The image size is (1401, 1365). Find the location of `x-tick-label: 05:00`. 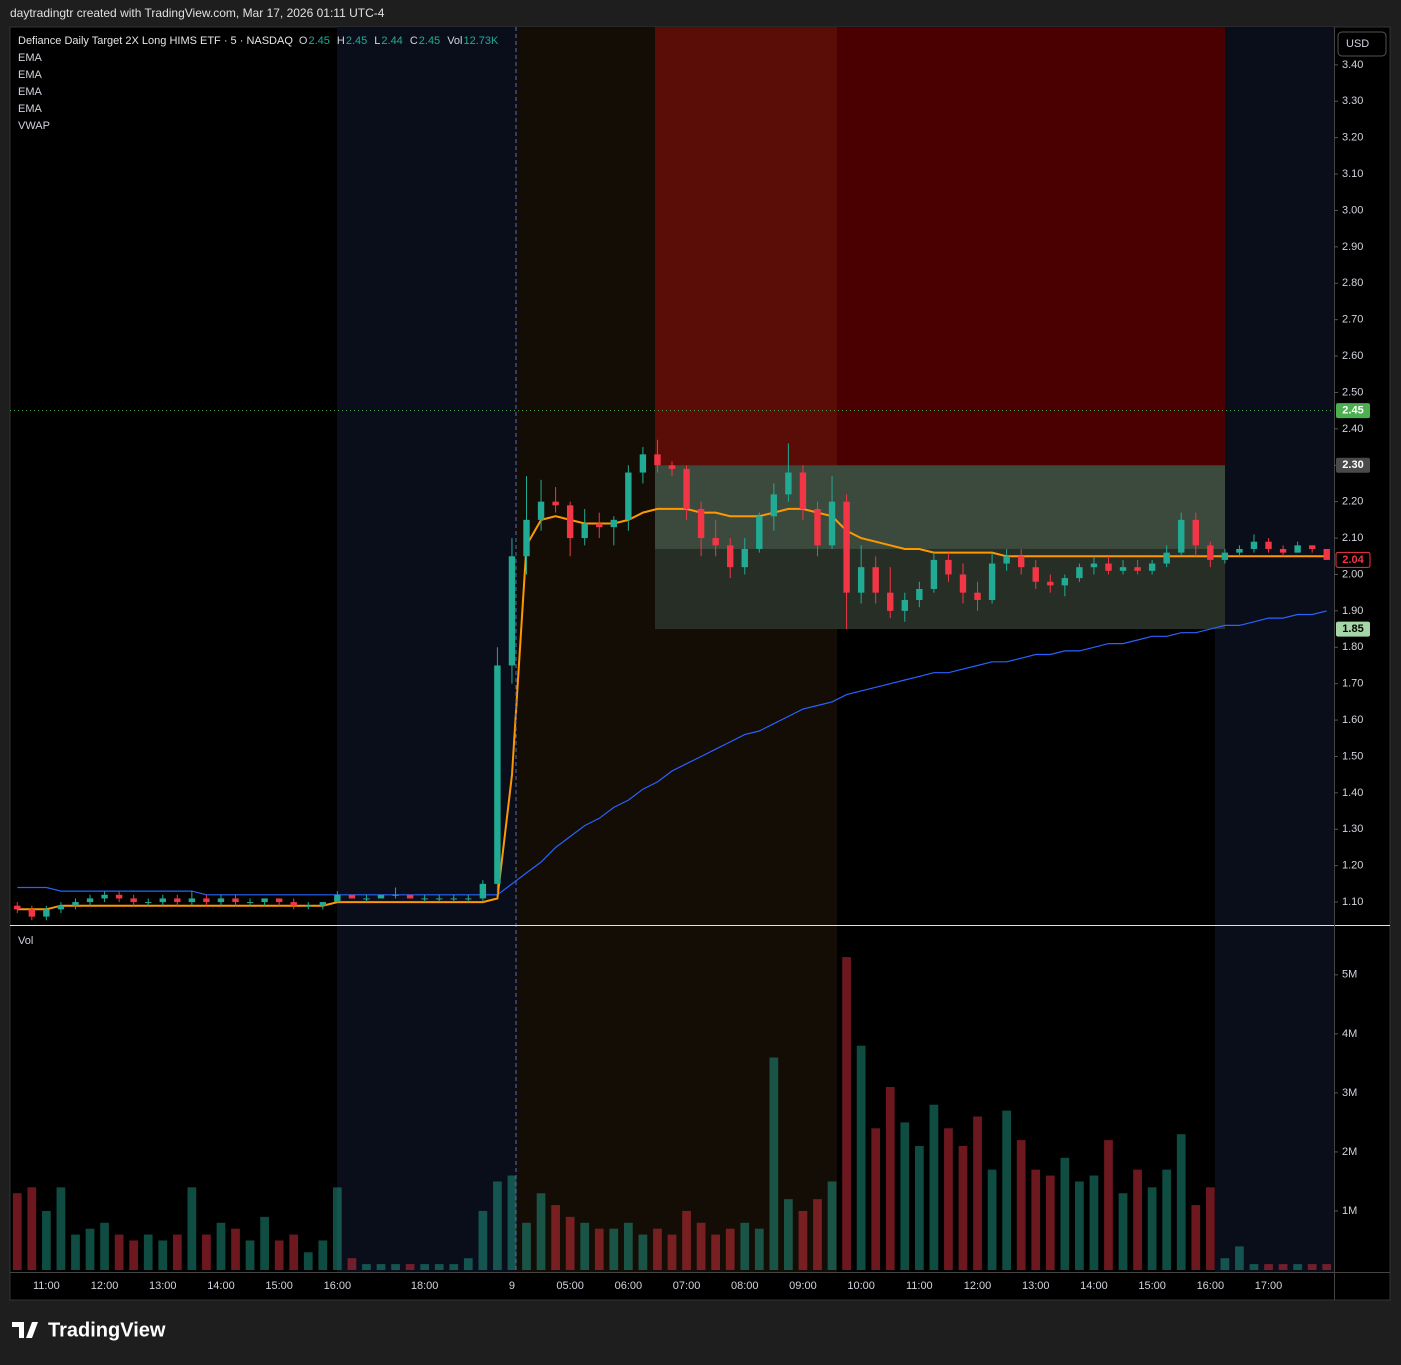

x-tick-label: 05:00 is located at coordinates (570, 1286).